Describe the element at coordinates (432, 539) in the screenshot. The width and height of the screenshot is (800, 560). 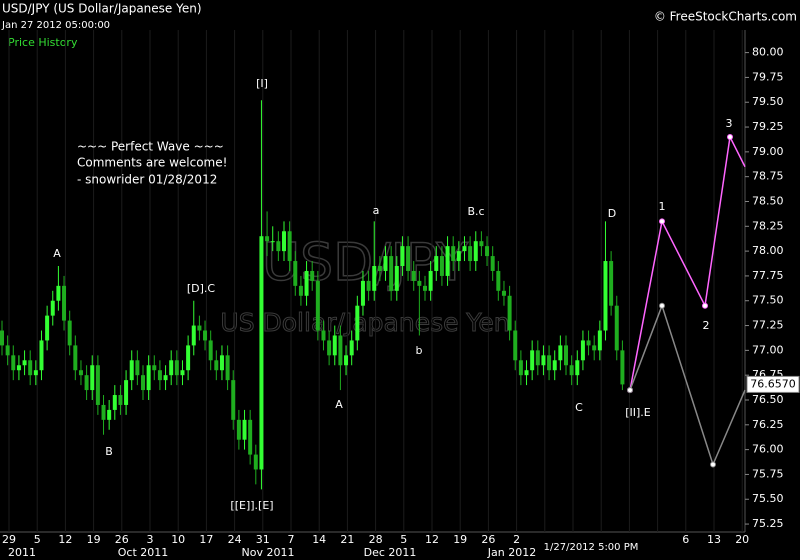
I see `x-tick-label: 12` at that location.